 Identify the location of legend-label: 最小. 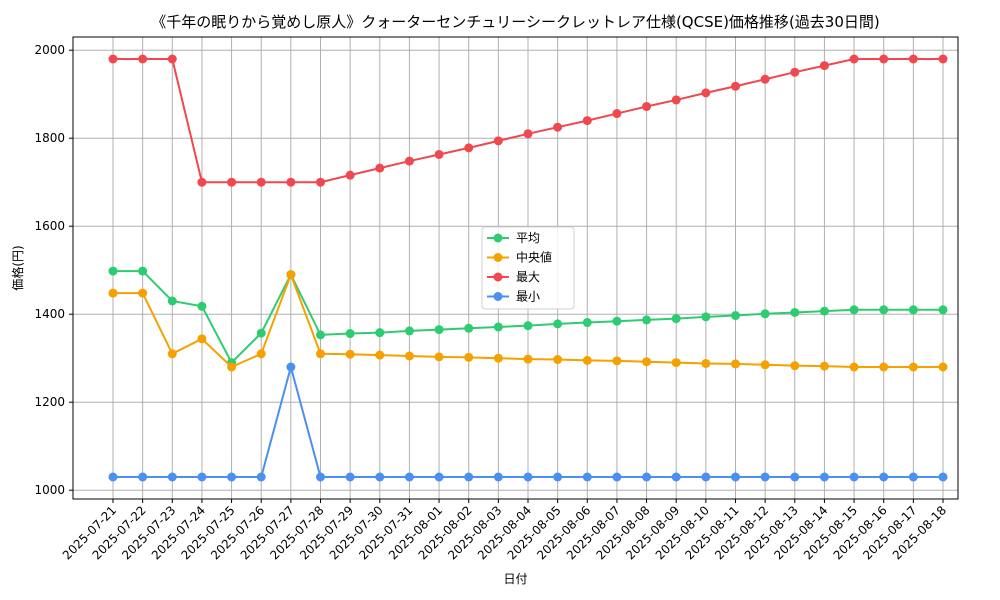
(528, 297).